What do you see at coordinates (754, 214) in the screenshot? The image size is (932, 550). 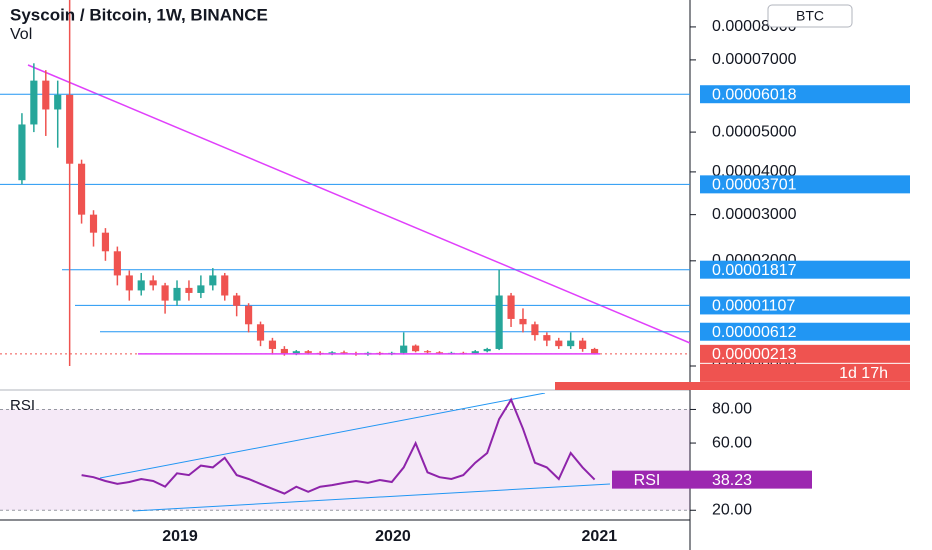 I see `y-tick-label: 0.00003000` at bounding box center [754, 214].